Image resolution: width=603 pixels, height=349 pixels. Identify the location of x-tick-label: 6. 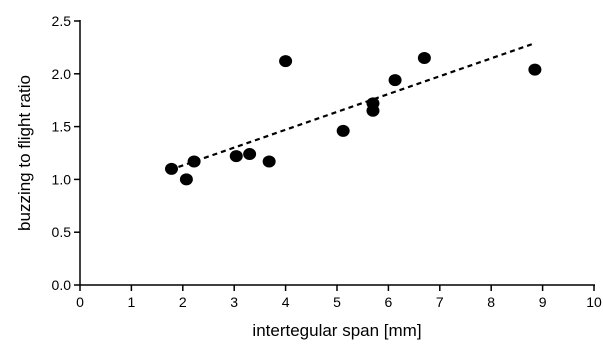
(389, 302).